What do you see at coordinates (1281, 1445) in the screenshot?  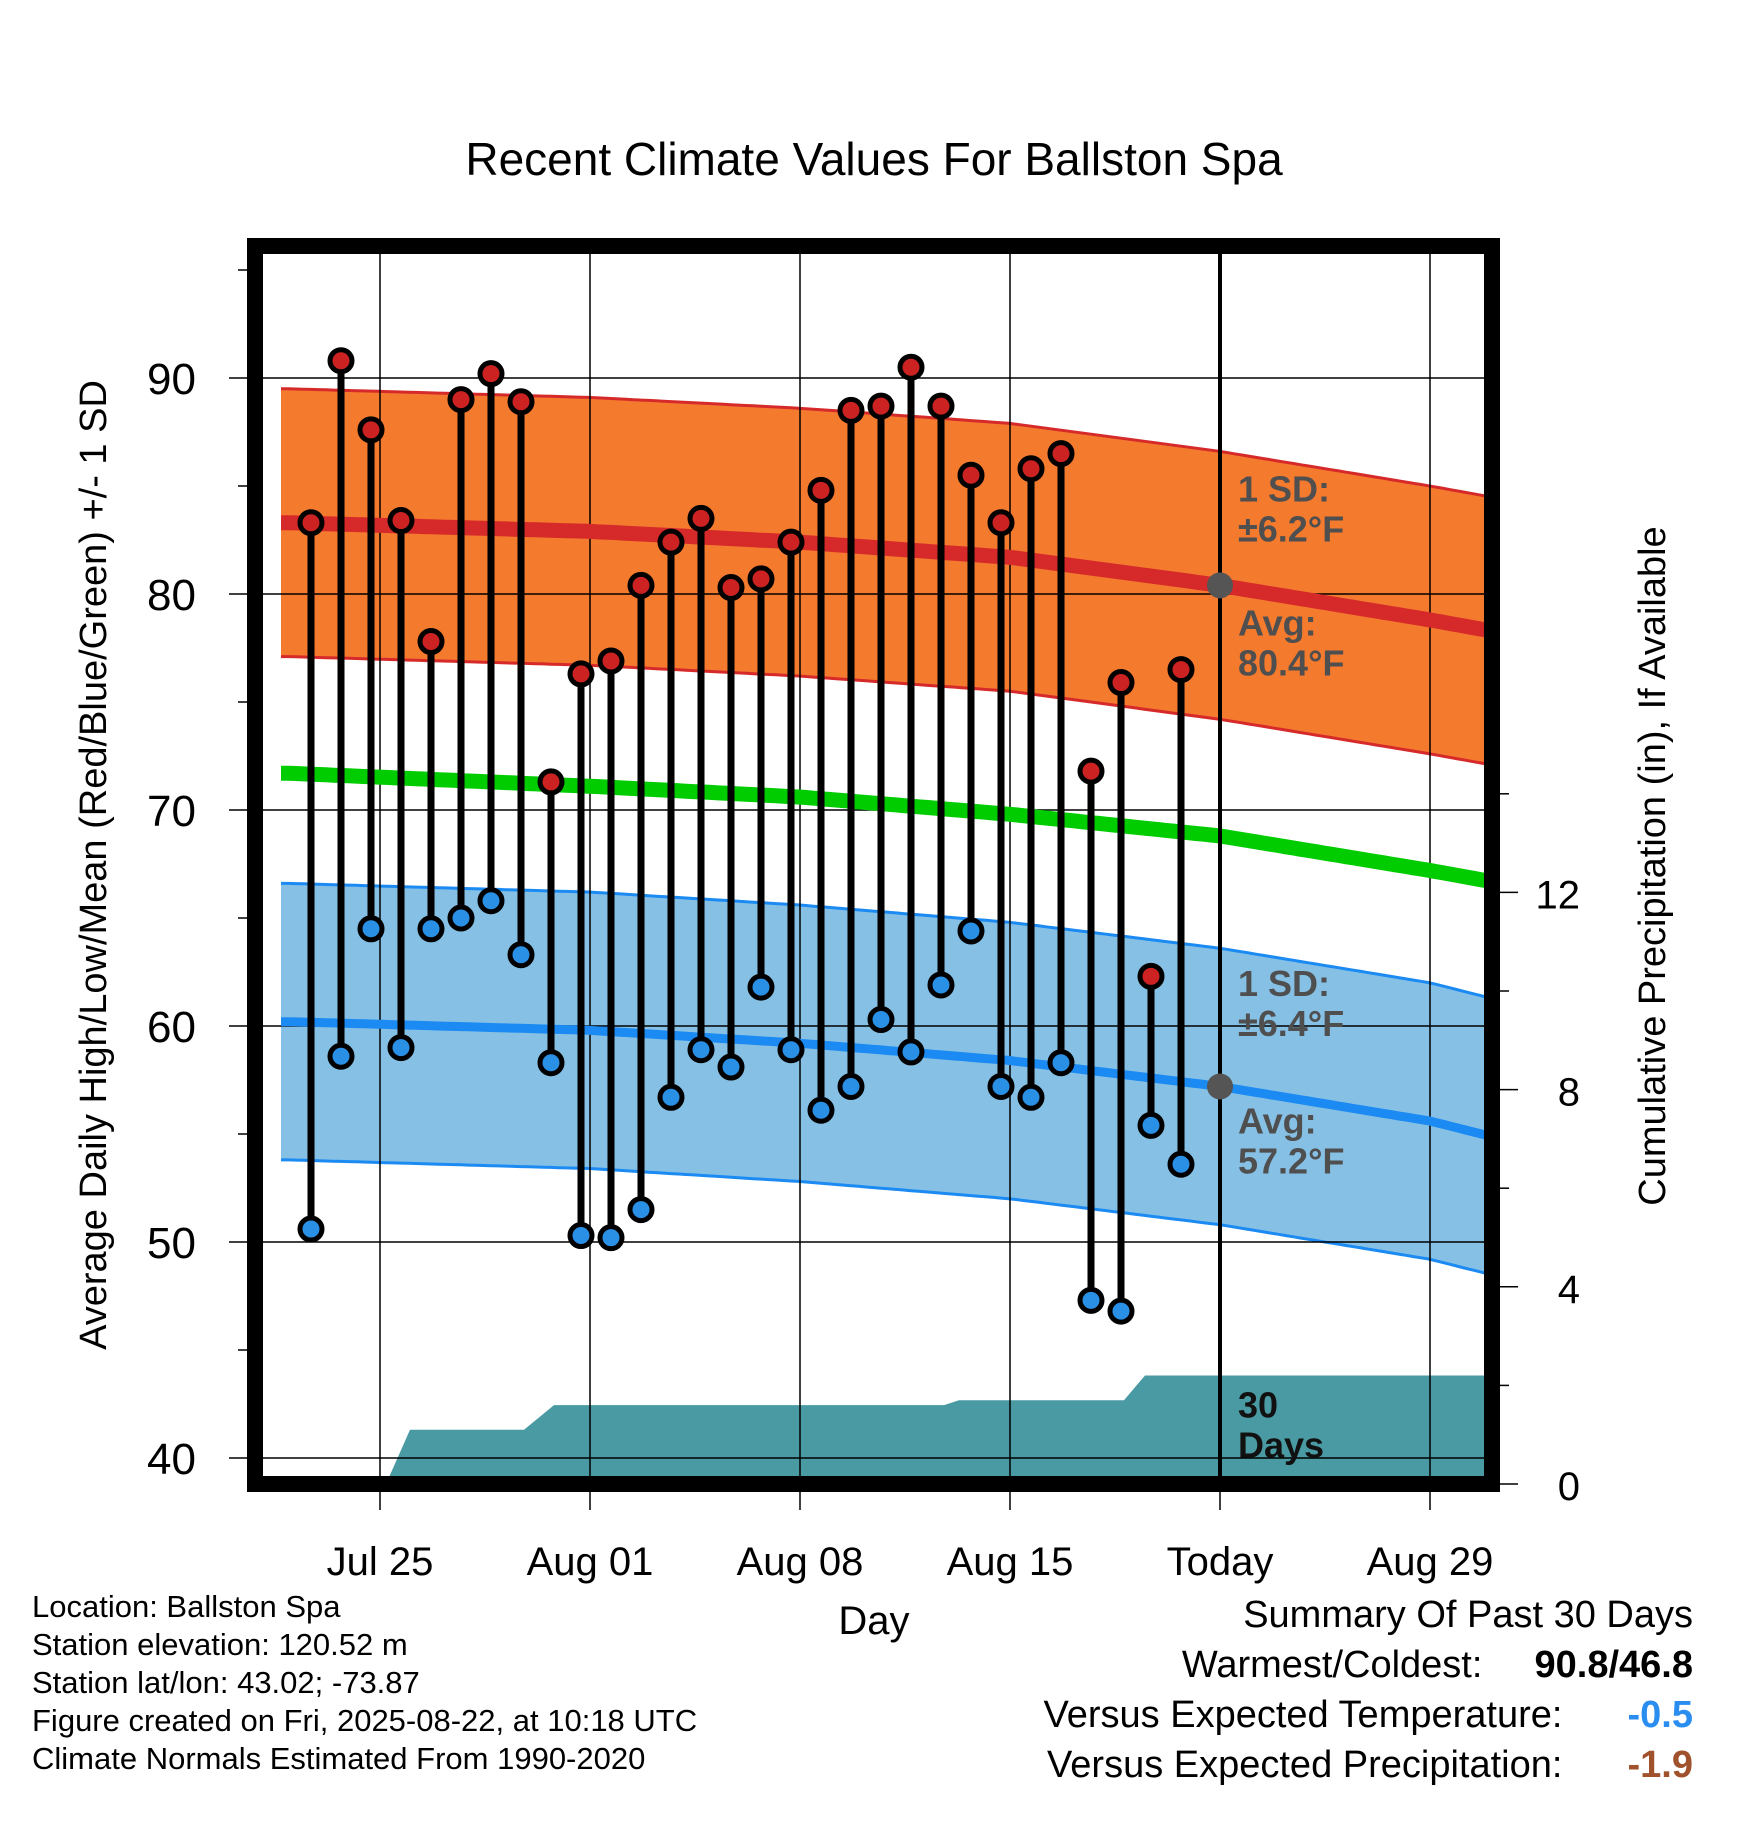 I see `annotation-precip-line: Days` at bounding box center [1281, 1445].